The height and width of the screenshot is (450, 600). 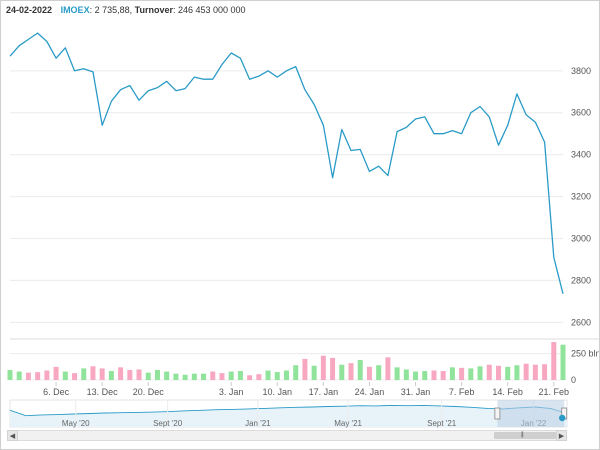 I want to click on navigator-label: May '20, so click(x=76, y=423).